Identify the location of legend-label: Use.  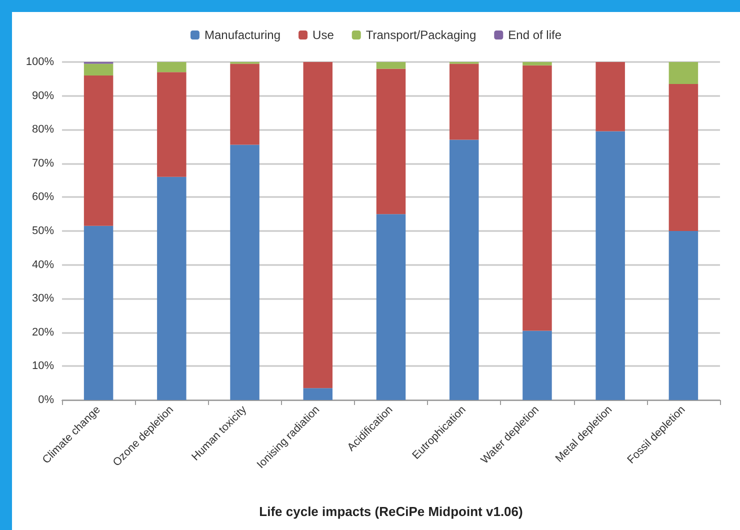
(323, 35).